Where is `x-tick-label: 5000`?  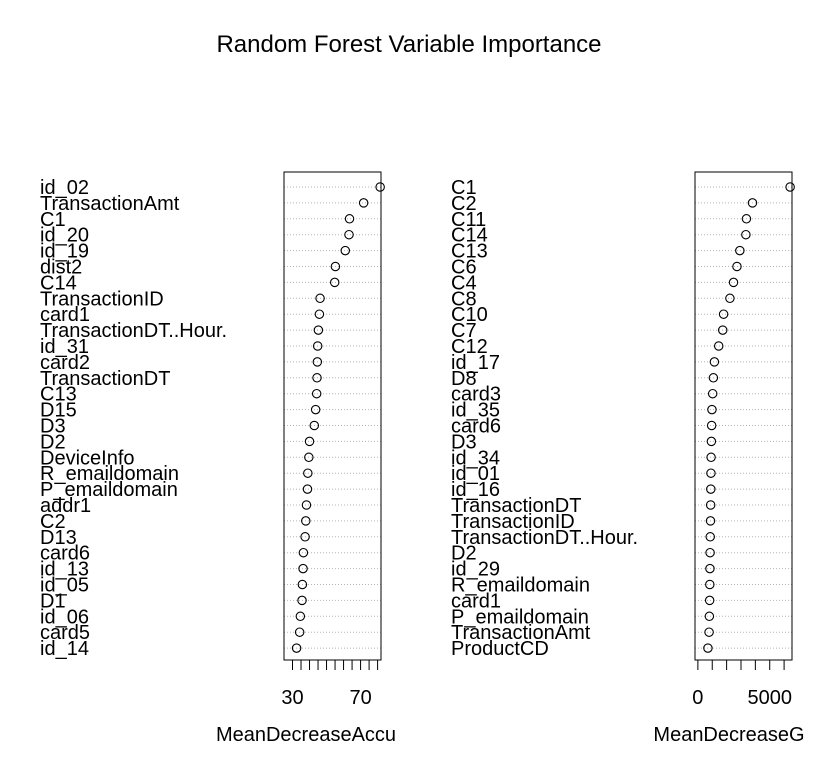 x-tick-label: 5000 is located at coordinates (769, 698).